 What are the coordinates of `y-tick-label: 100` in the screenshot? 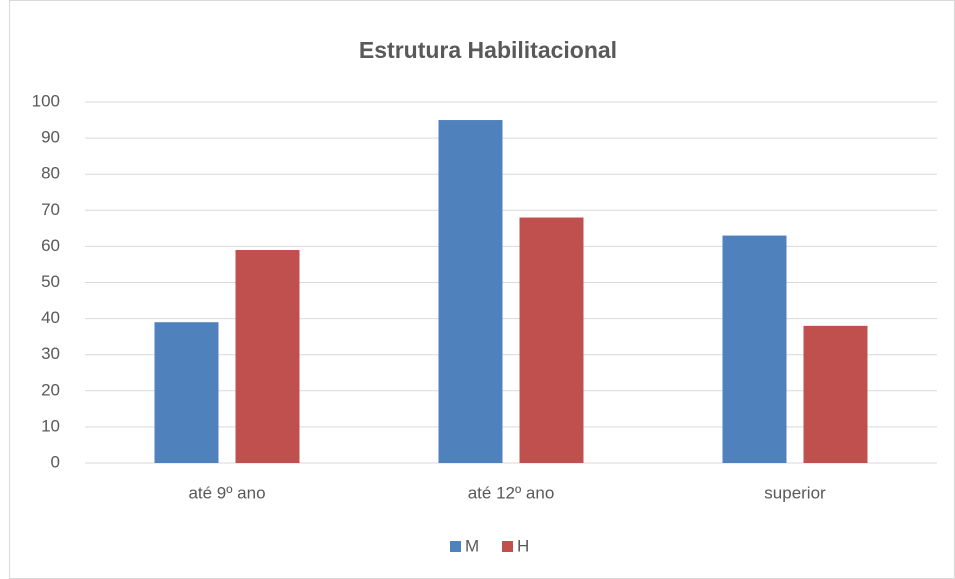 It's located at (46, 100).